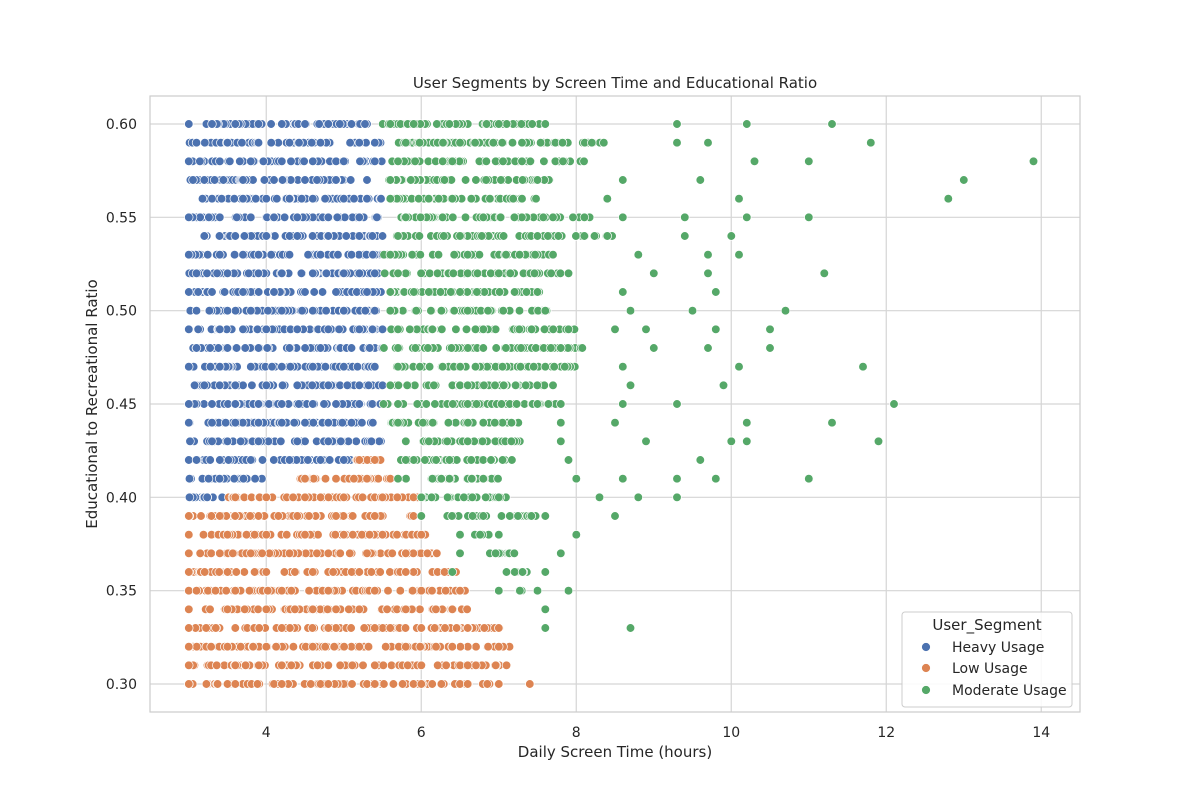  I want to click on y-tick-label: 0.55, so click(121, 218).